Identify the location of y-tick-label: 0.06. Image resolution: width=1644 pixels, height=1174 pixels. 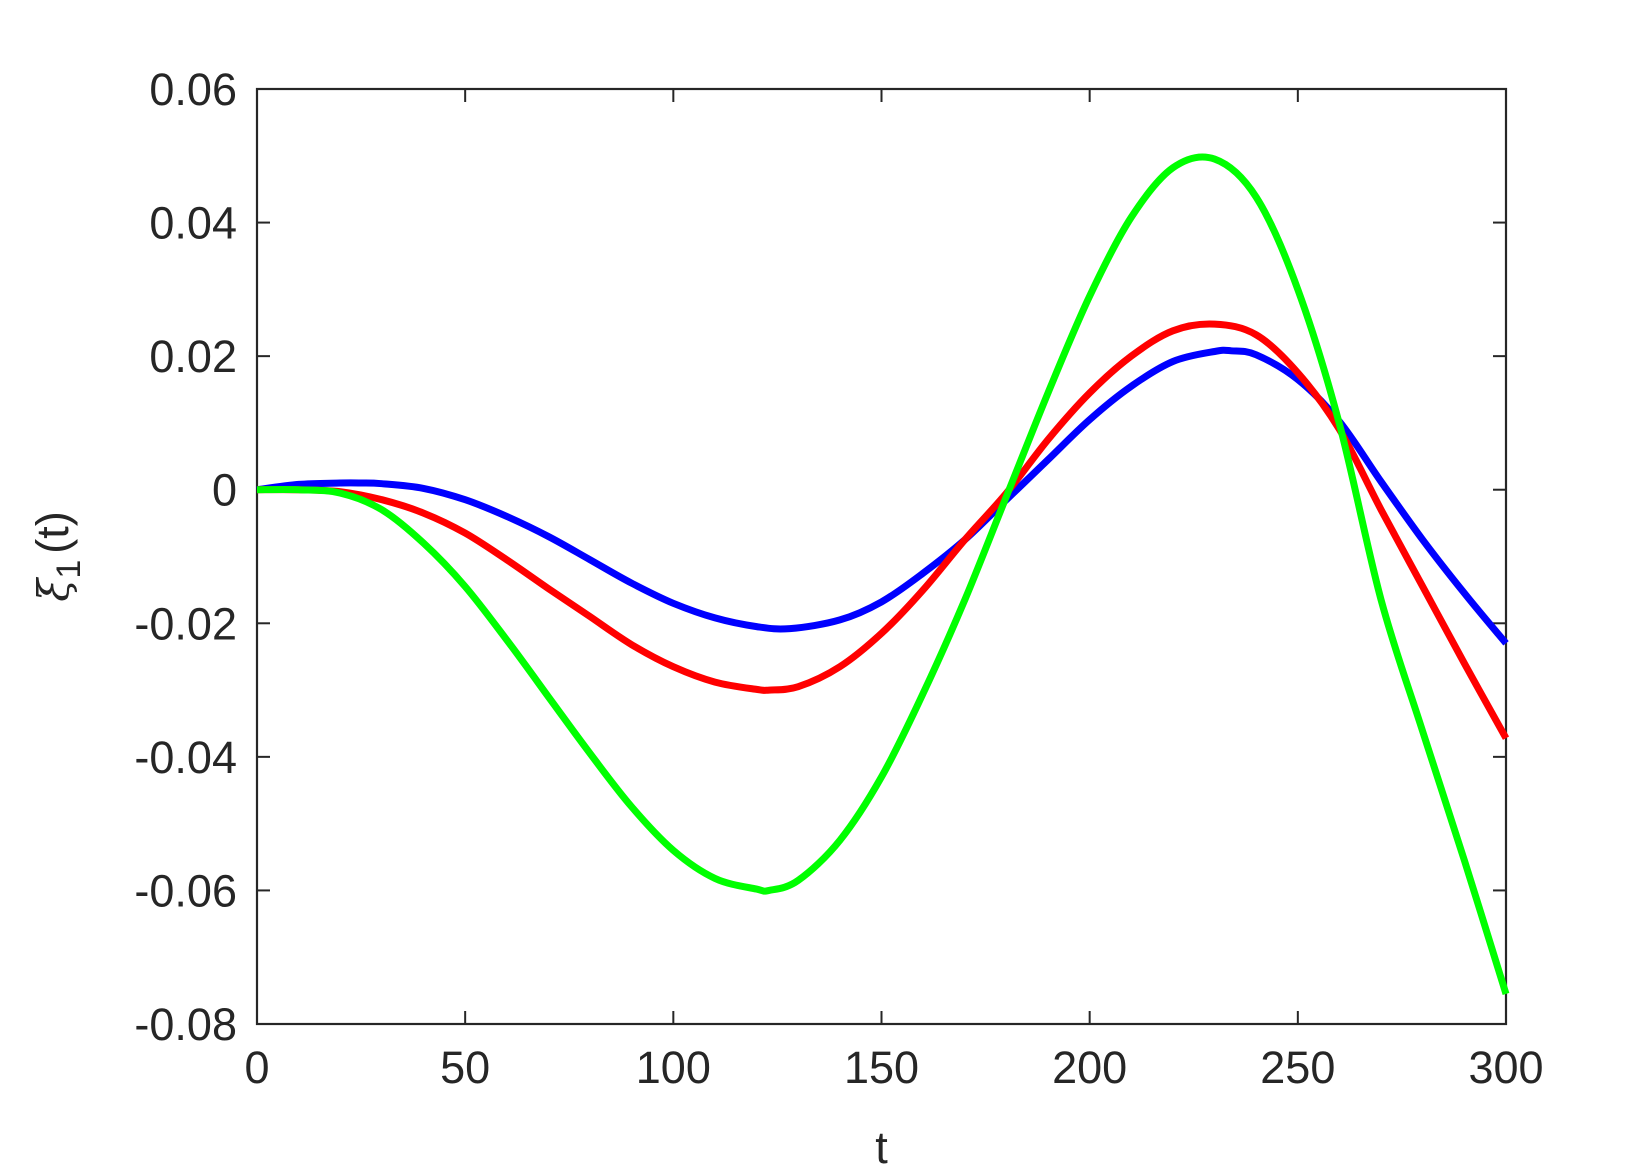
(193, 89).